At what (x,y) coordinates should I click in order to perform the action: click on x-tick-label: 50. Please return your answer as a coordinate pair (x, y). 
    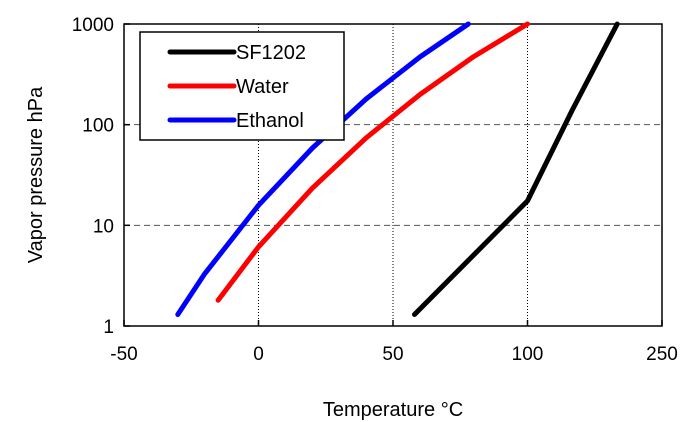
    Looking at the image, I should click on (392, 354).